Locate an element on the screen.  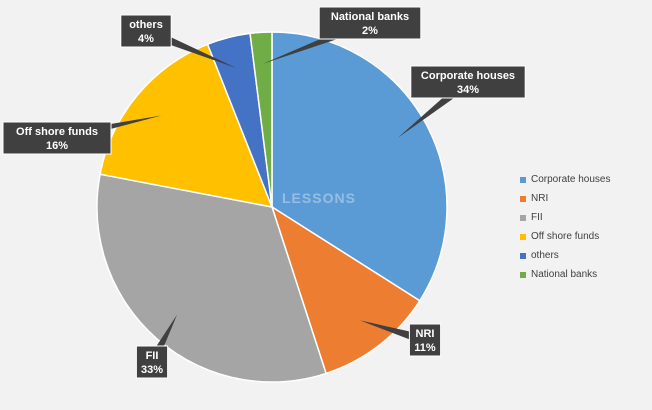
legend-item: others is located at coordinates (570, 255).